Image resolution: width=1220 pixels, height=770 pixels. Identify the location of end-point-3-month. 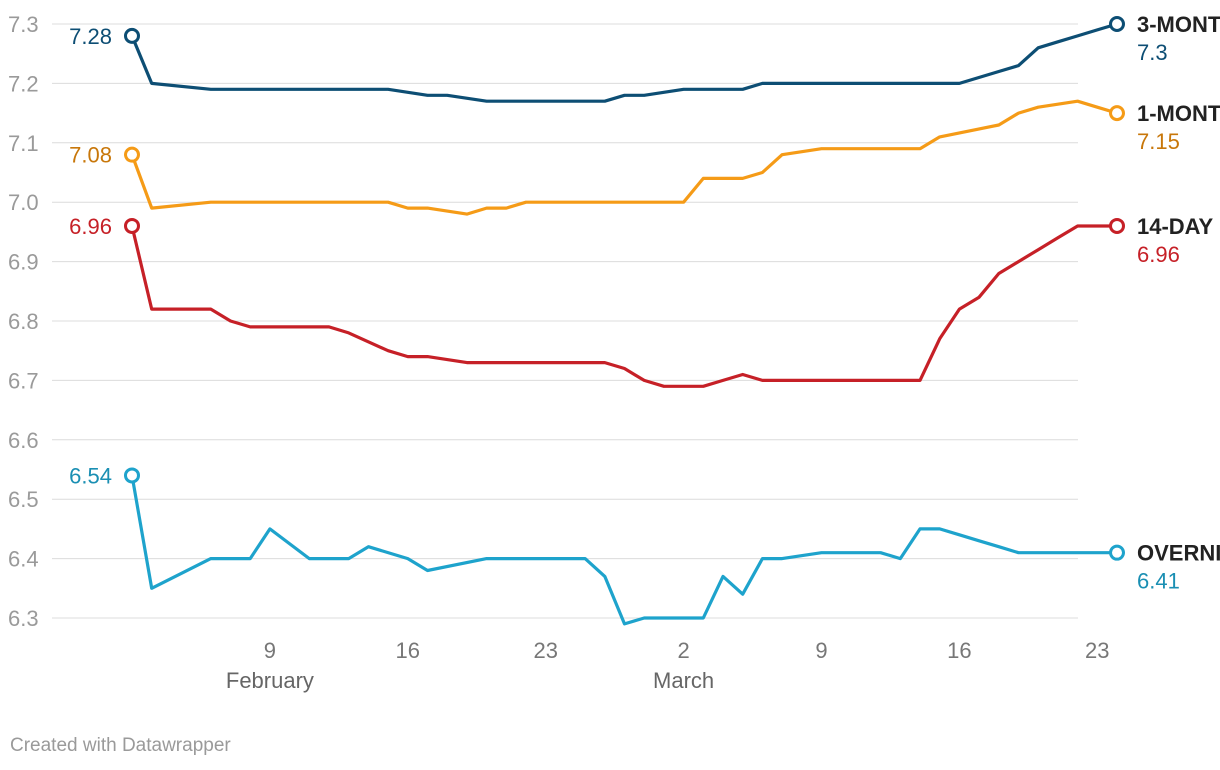
(1117, 24).